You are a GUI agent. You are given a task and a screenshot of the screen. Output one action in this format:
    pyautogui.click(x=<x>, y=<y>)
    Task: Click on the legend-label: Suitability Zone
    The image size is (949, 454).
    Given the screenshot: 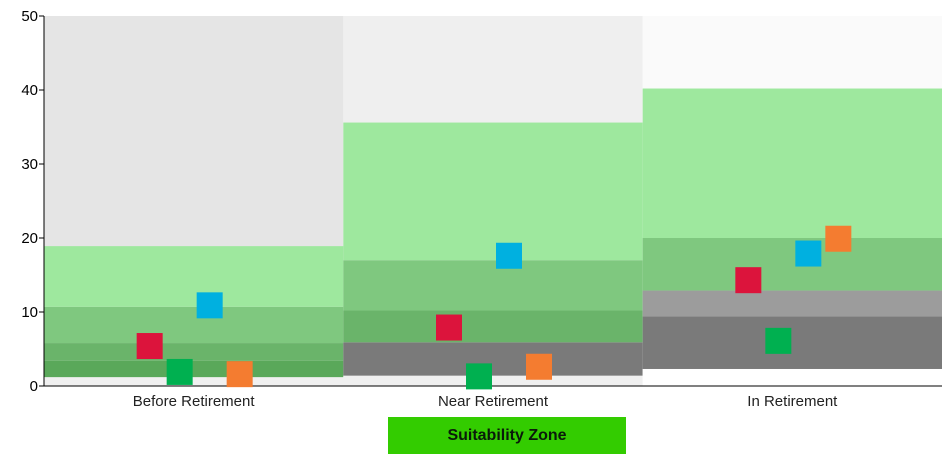 What is the action you would take?
    pyautogui.click(x=507, y=435)
    